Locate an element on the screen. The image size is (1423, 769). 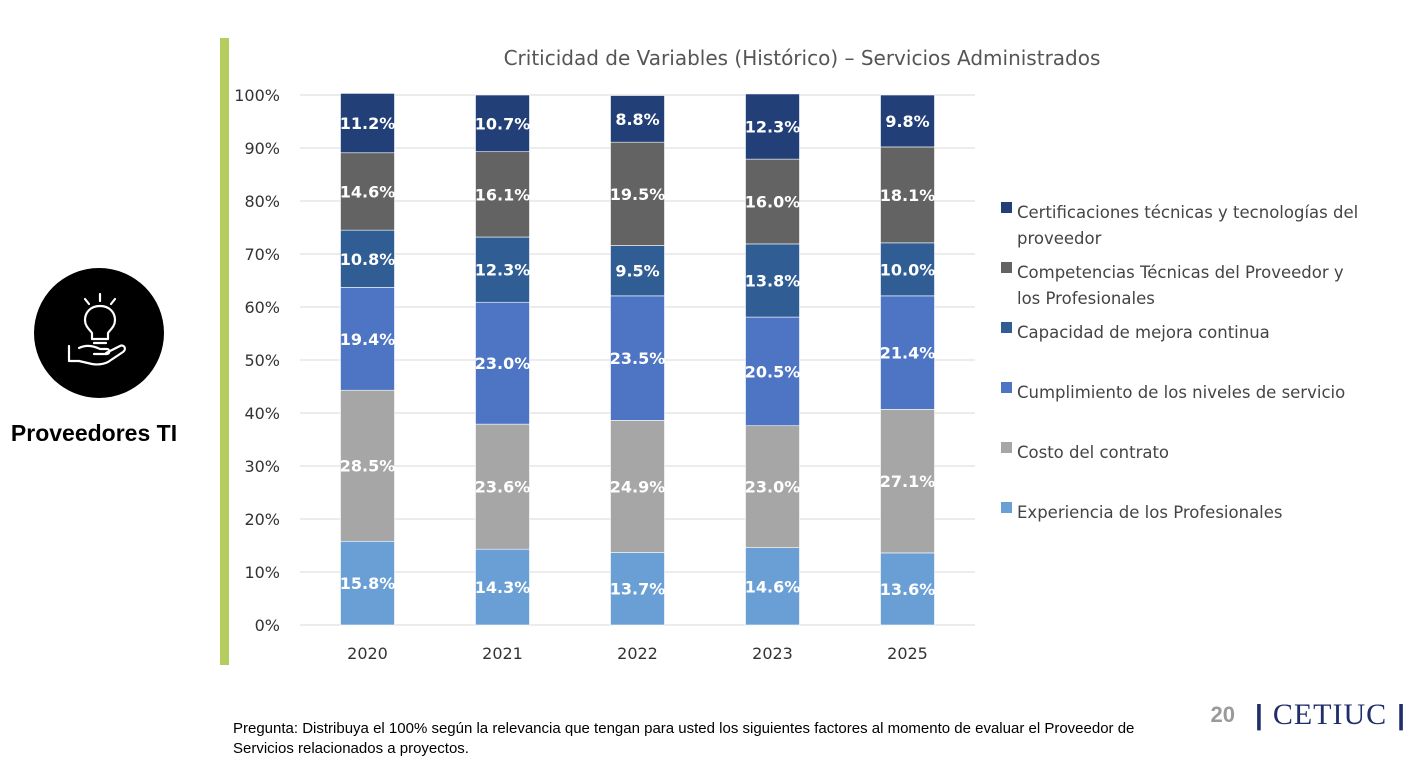
x-tick-label: 2020 is located at coordinates (367, 653).